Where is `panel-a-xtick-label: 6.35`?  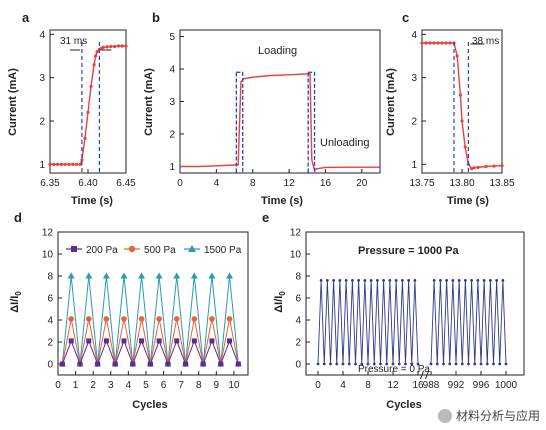 panel-a-xtick-label: 6.35 is located at coordinates (50, 183).